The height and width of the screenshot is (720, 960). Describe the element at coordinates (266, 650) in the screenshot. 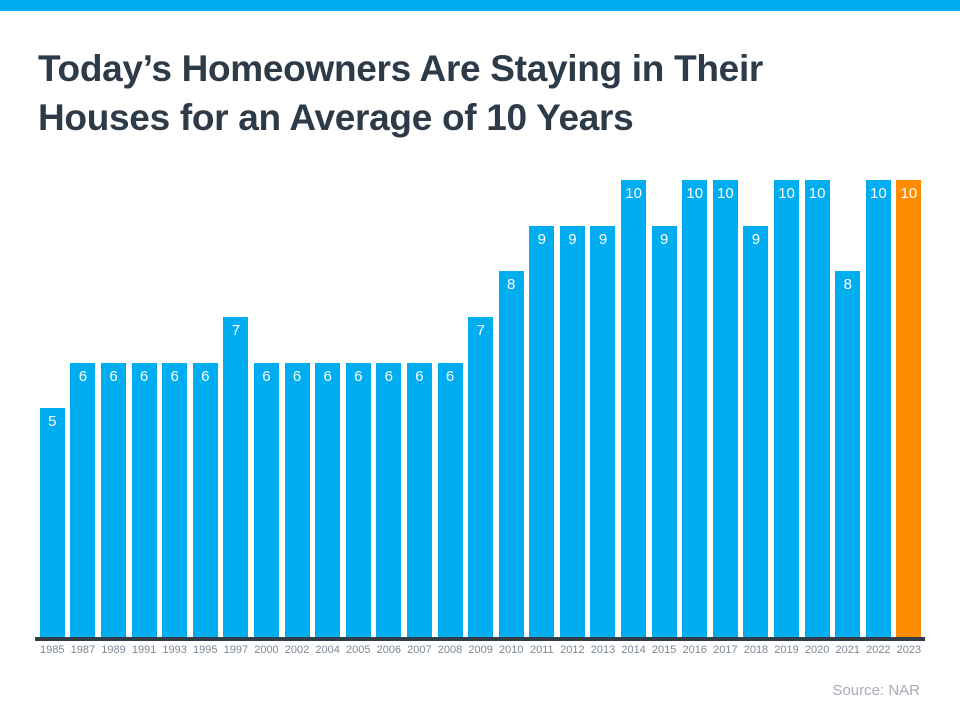

I see `x-tick-label-2000: 2000` at that location.